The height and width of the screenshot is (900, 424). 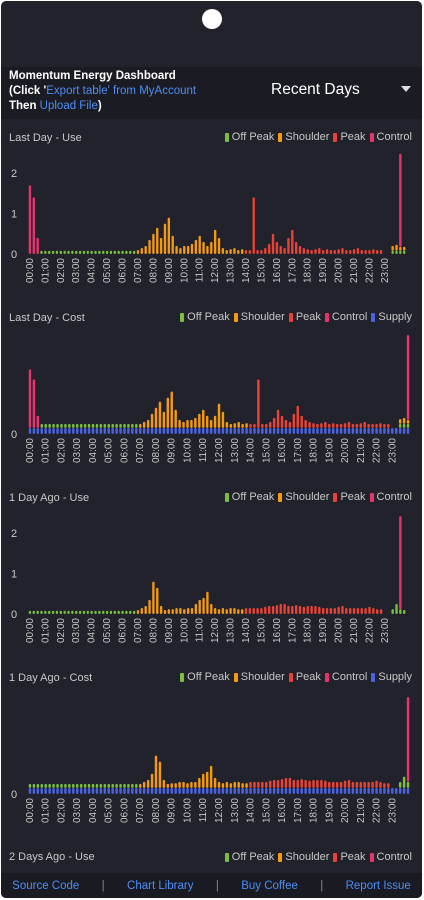 What do you see at coordinates (346, 93) in the screenshot?
I see `period-select: Recent Days` at bounding box center [346, 93].